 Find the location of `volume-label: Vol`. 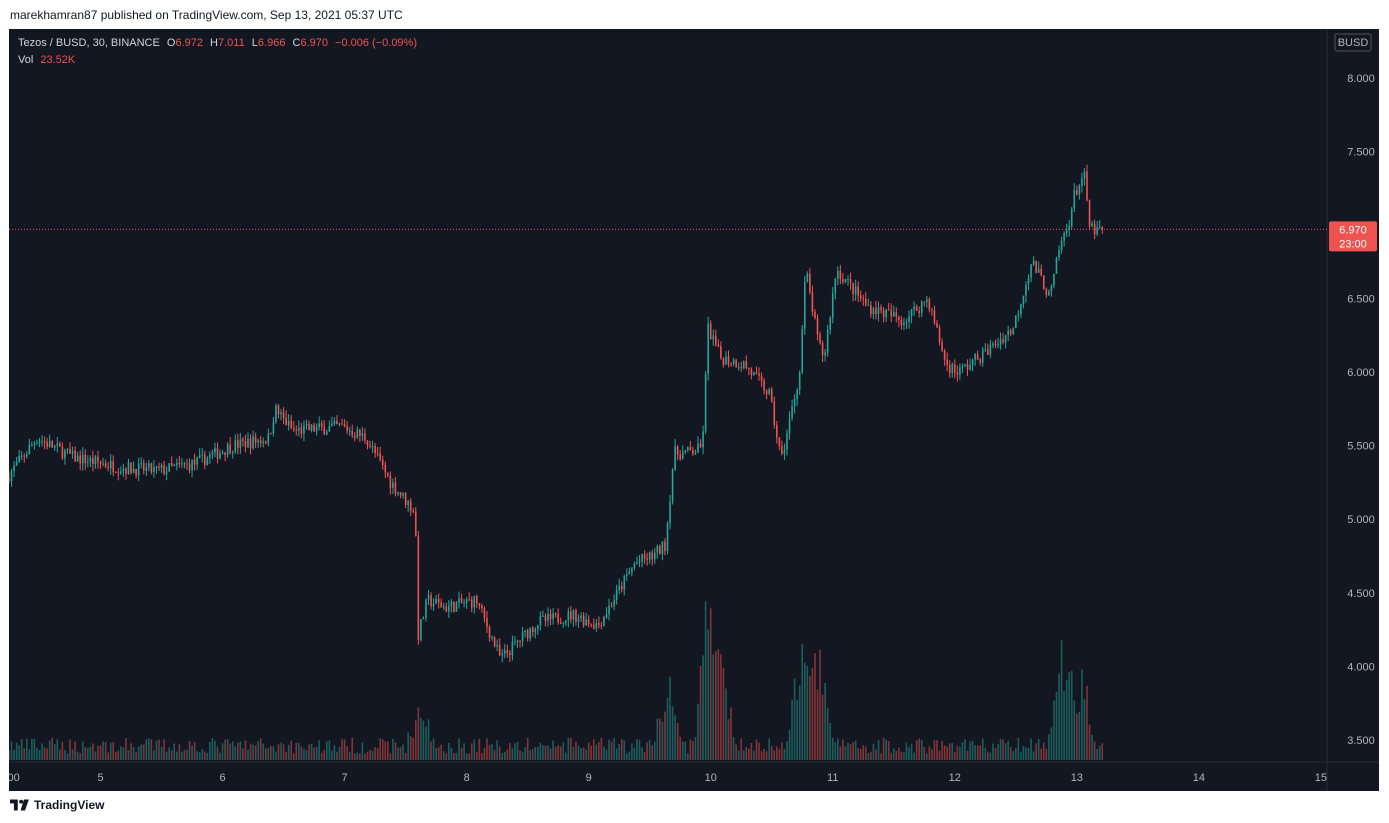

volume-label: Vol is located at coordinates (26, 60).